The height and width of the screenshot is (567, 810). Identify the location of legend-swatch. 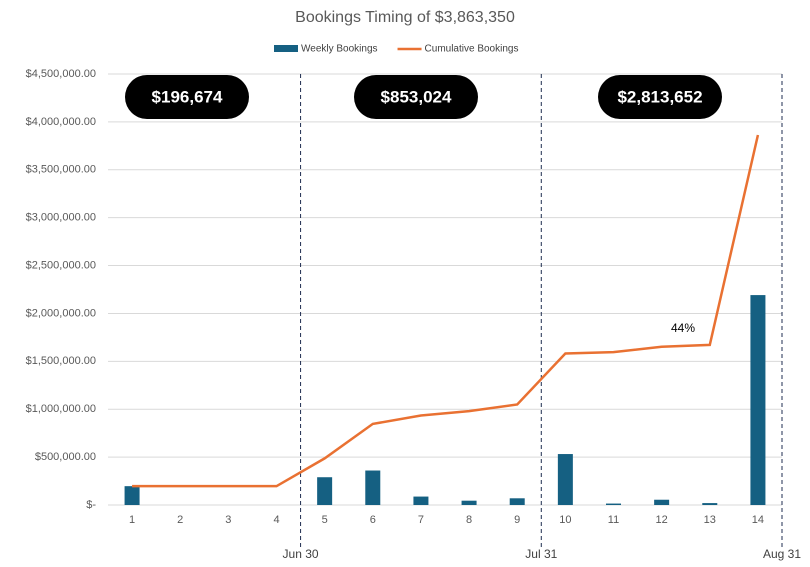
(286, 48).